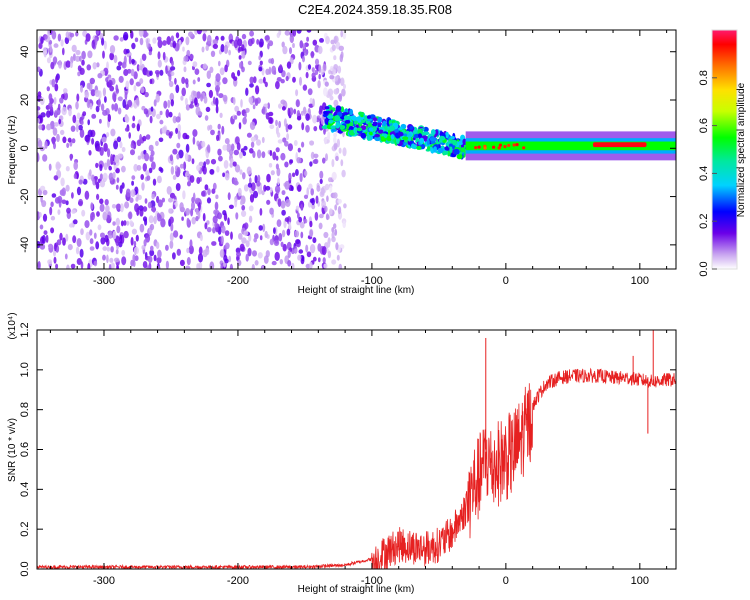 The height and width of the screenshot is (600, 750). I want to click on colorbar-tick-label: 0.8, so click(704, 77).